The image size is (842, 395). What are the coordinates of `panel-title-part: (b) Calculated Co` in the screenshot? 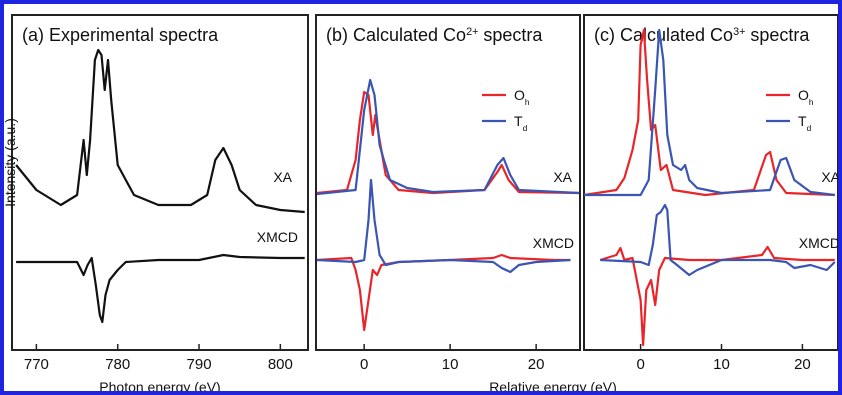 It's located at (396, 35).